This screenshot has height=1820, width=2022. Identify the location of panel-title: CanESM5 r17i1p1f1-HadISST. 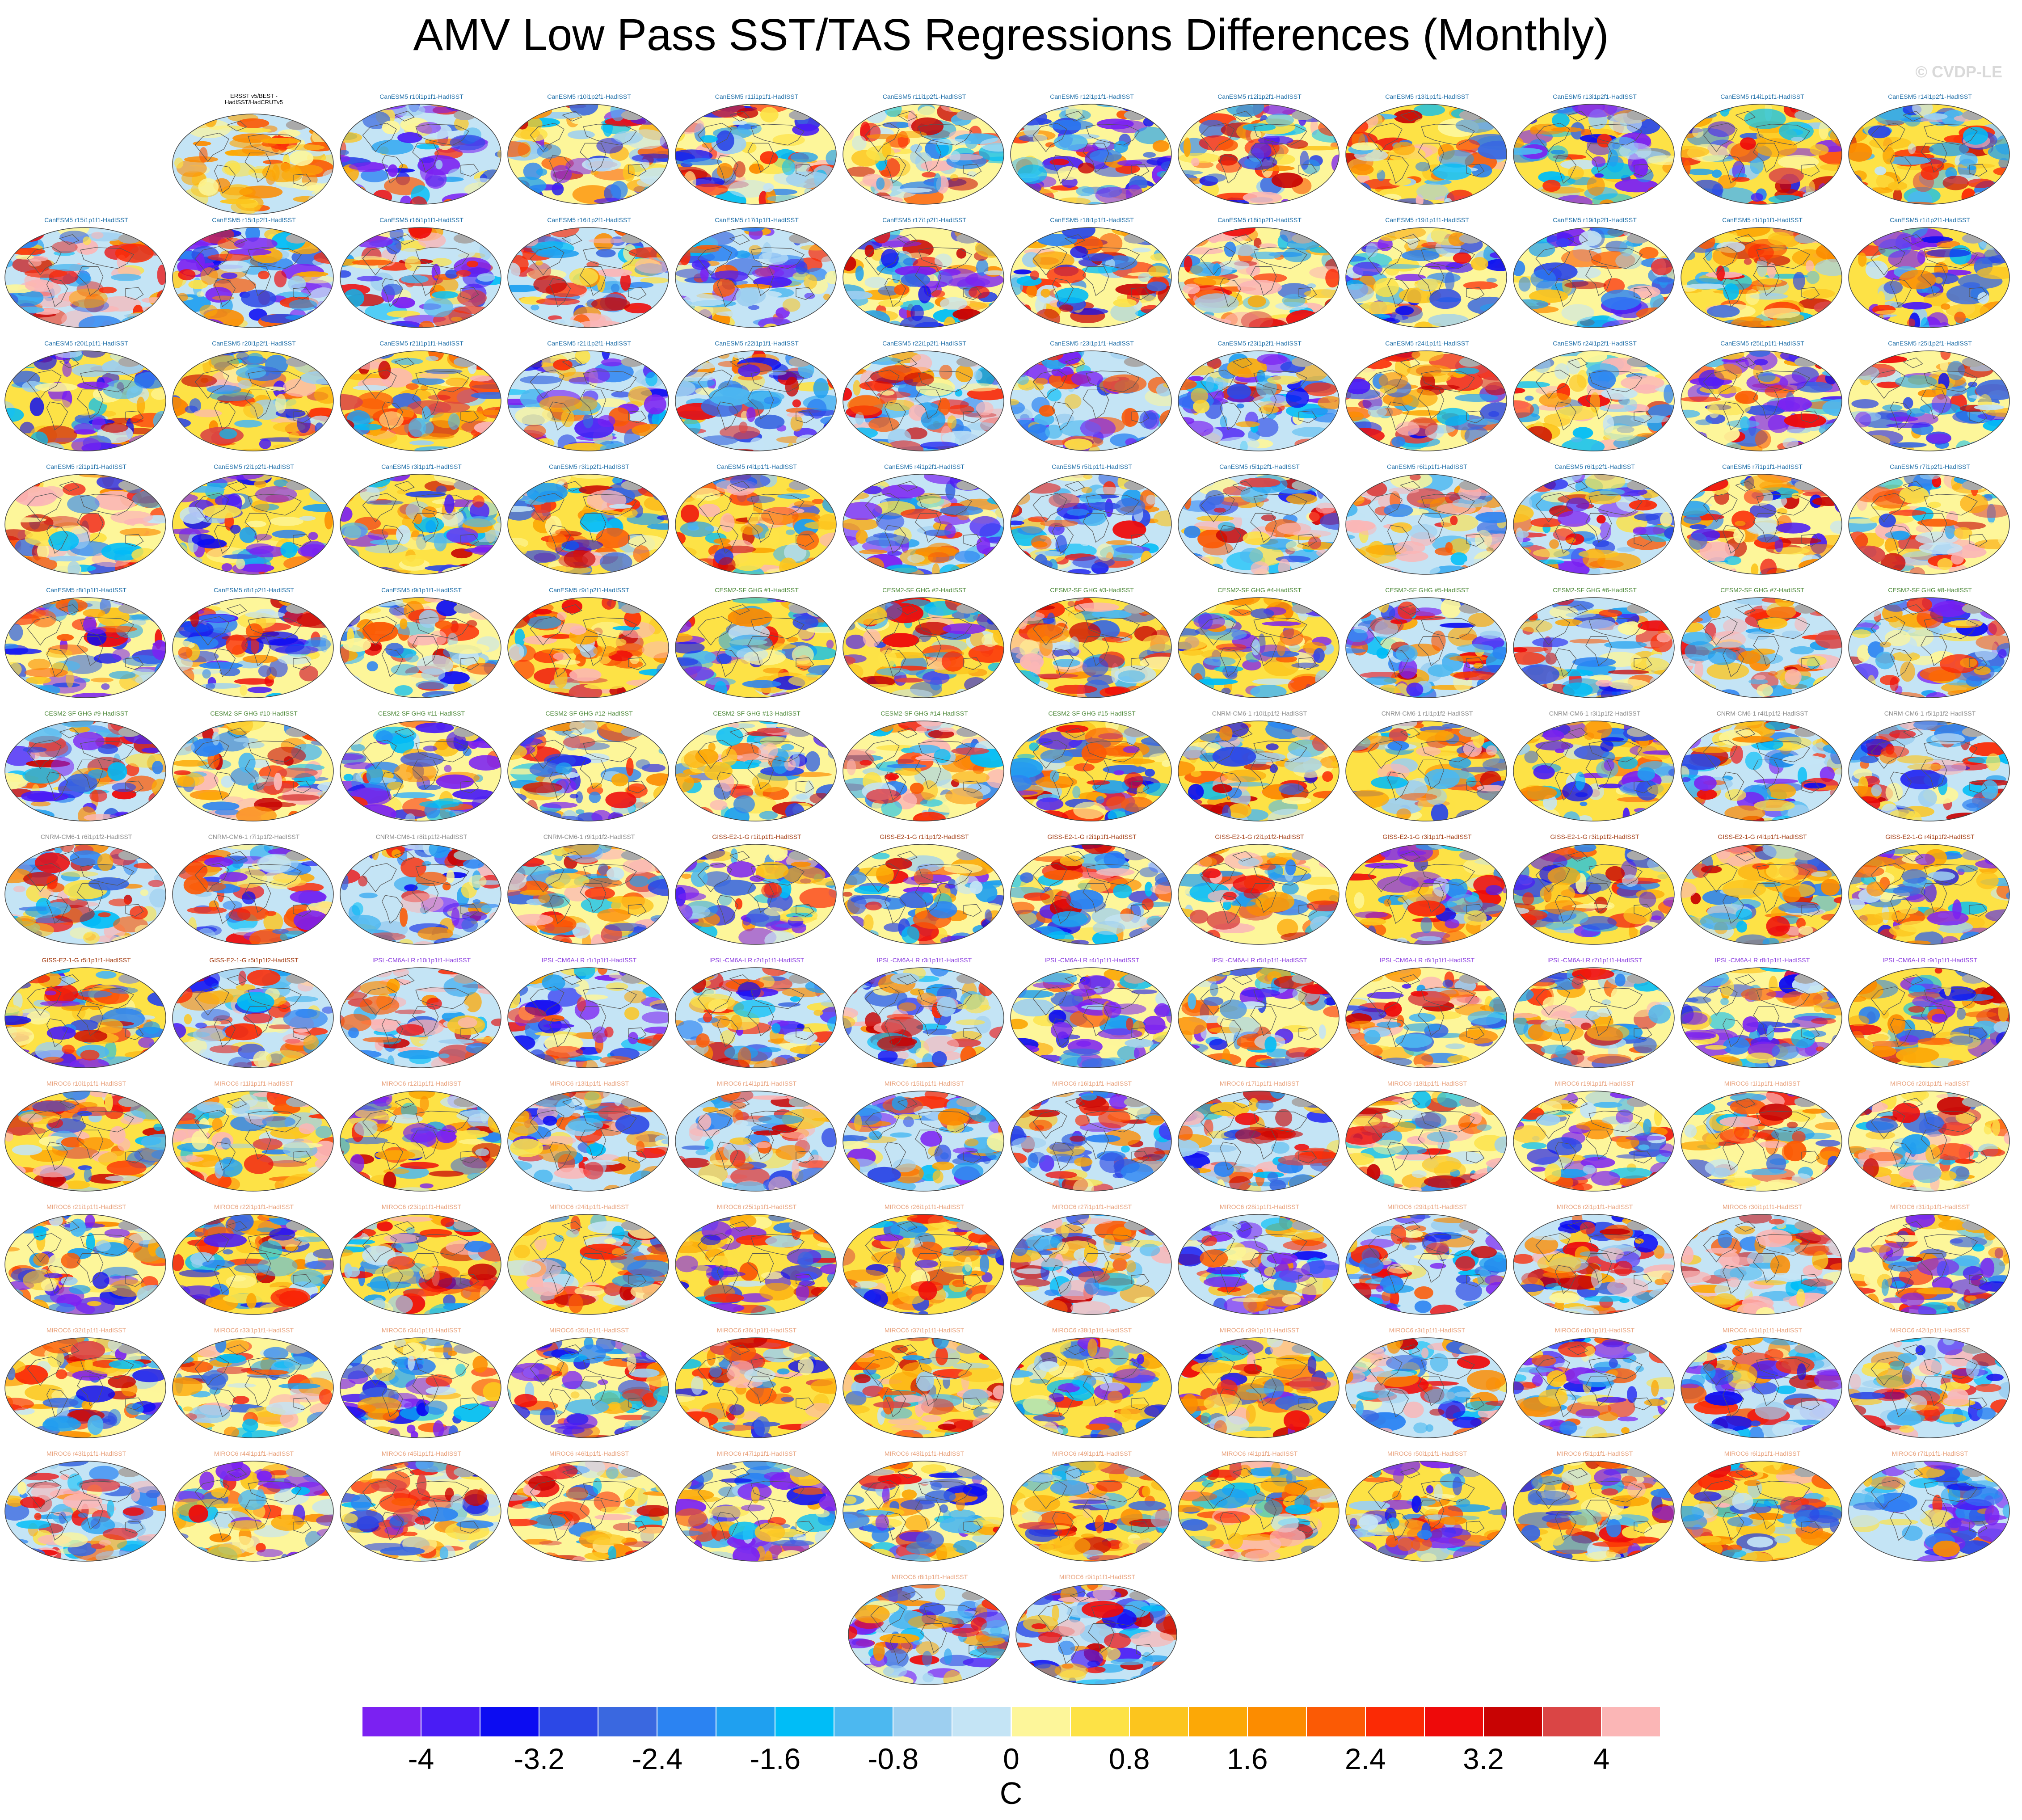
(757, 219).